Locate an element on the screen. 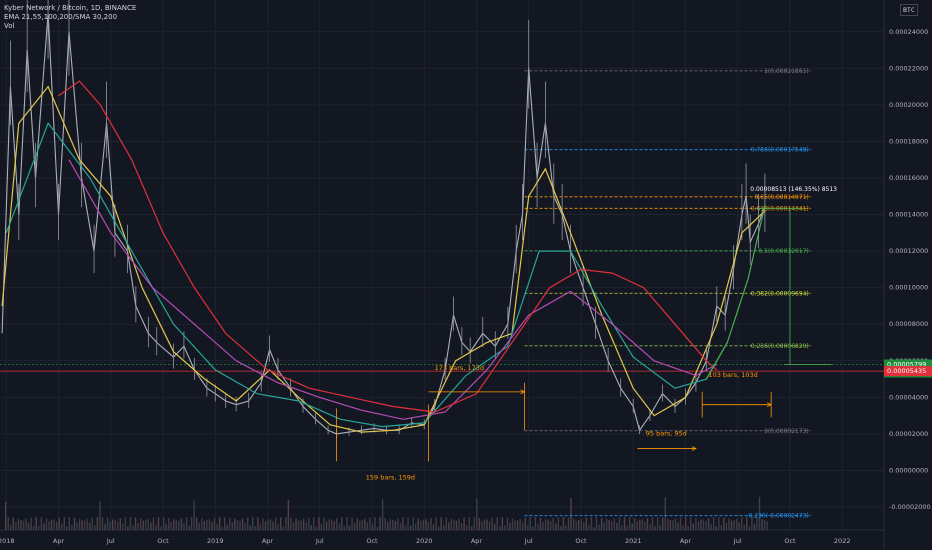 Image resolution: width=932 pixels, height=550 pixels. y-tick-label: -0.00002000 is located at coordinates (910, 507).